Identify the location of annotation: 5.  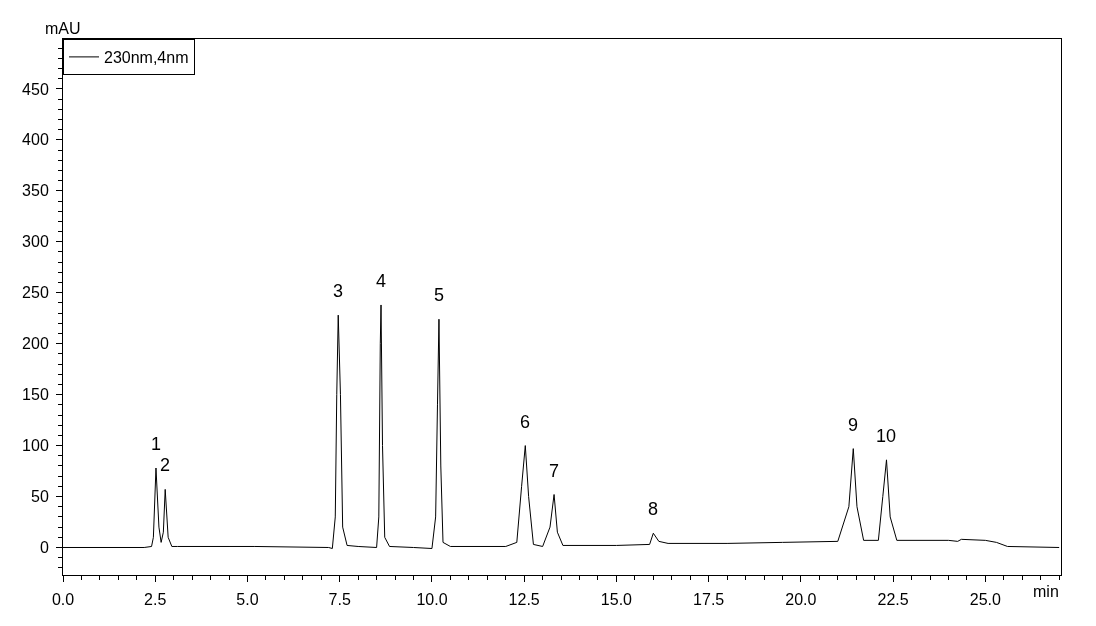
(439, 295).